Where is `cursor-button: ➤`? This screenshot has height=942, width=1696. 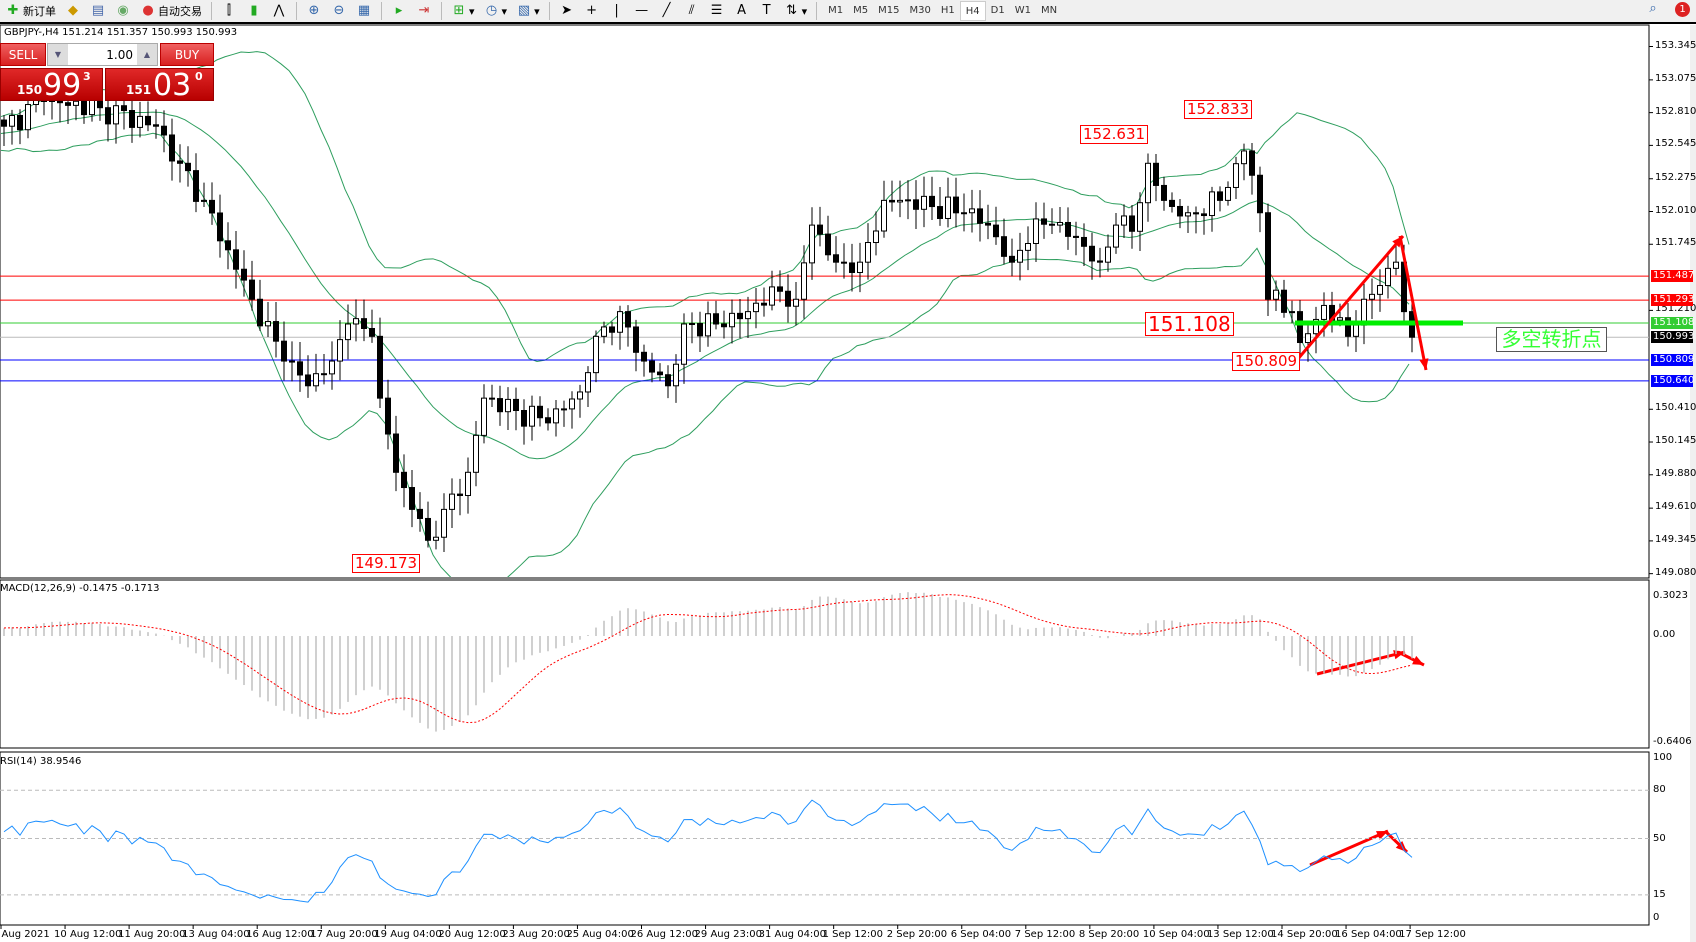
cursor-button: ➤ is located at coordinates (567, 11).